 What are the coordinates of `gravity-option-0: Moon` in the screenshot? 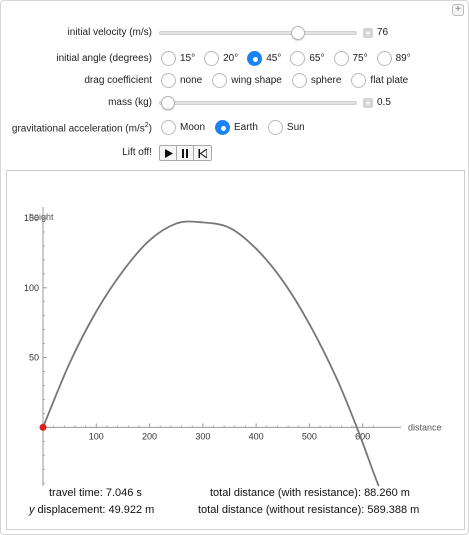 It's located at (183, 127).